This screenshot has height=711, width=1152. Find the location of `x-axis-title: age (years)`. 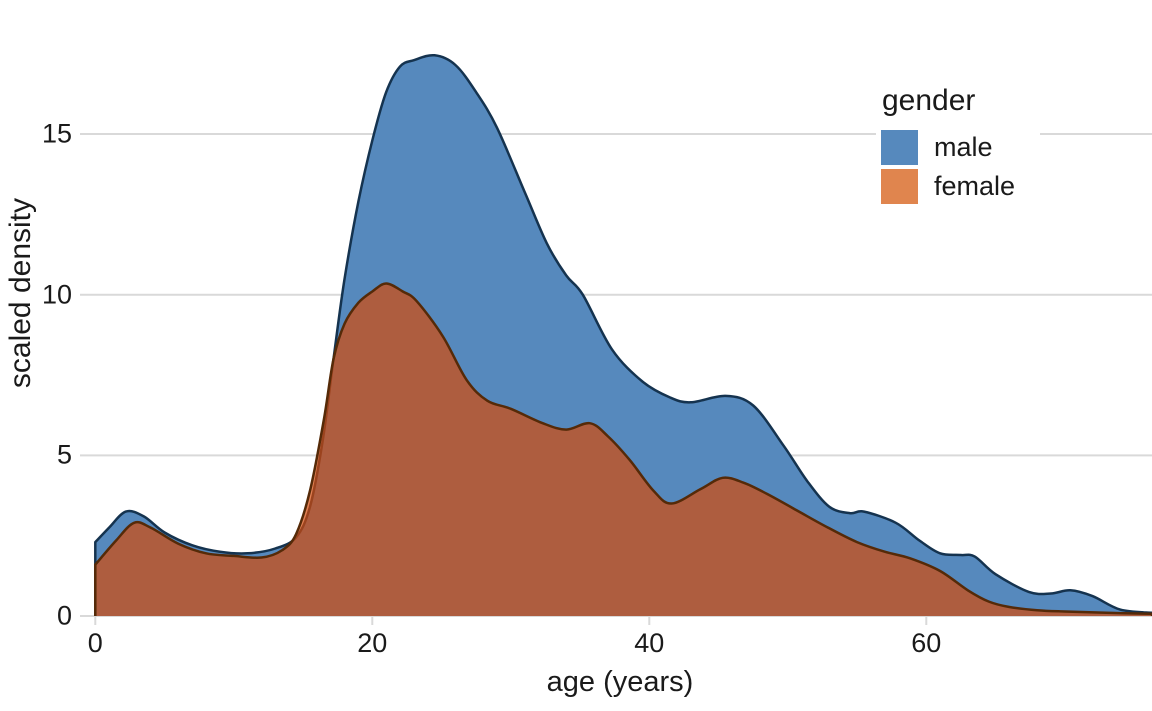

x-axis-title: age (years) is located at coordinates (620, 682).